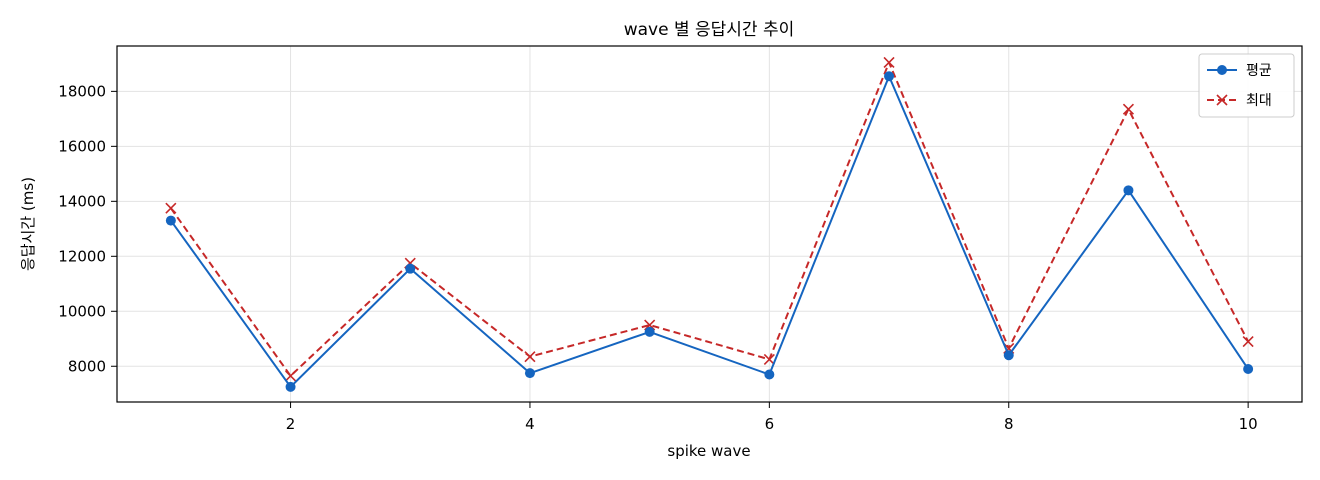  What do you see at coordinates (291, 424) in the screenshot?
I see `x-tick-label: 2` at bounding box center [291, 424].